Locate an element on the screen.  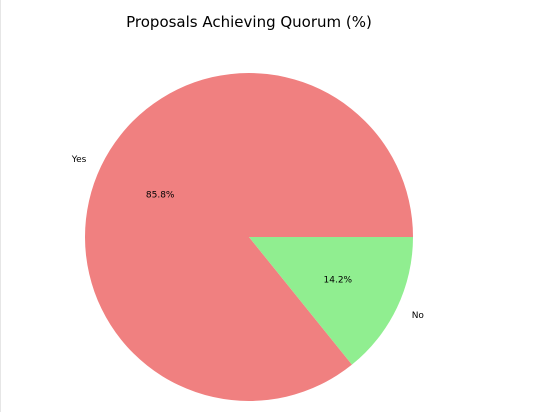
pie-slice-no is located at coordinates (331, 301).